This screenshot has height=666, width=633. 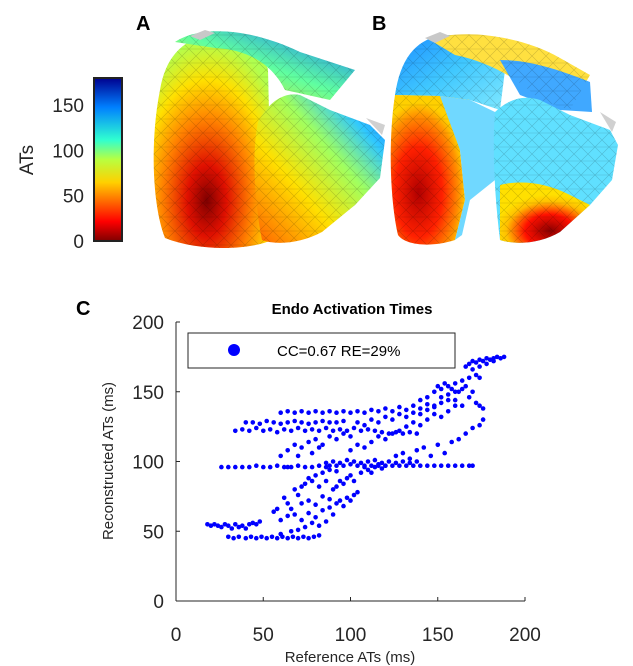 What do you see at coordinates (352, 309) in the screenshot?
I see `chart-title: Endo Activation Times` at bounding box center [352, 309].